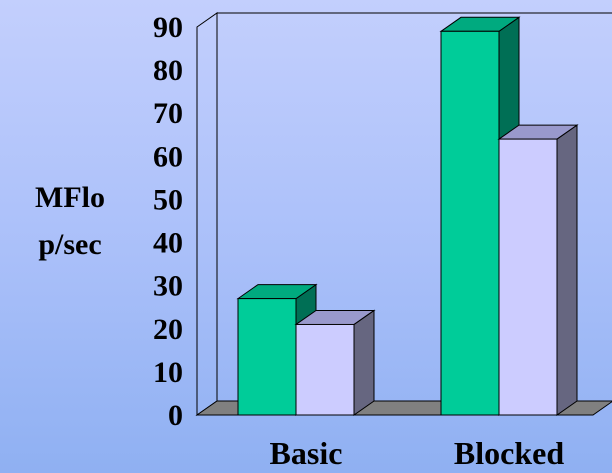  I want to click on y-tick-label: 10, so click(168, 372).